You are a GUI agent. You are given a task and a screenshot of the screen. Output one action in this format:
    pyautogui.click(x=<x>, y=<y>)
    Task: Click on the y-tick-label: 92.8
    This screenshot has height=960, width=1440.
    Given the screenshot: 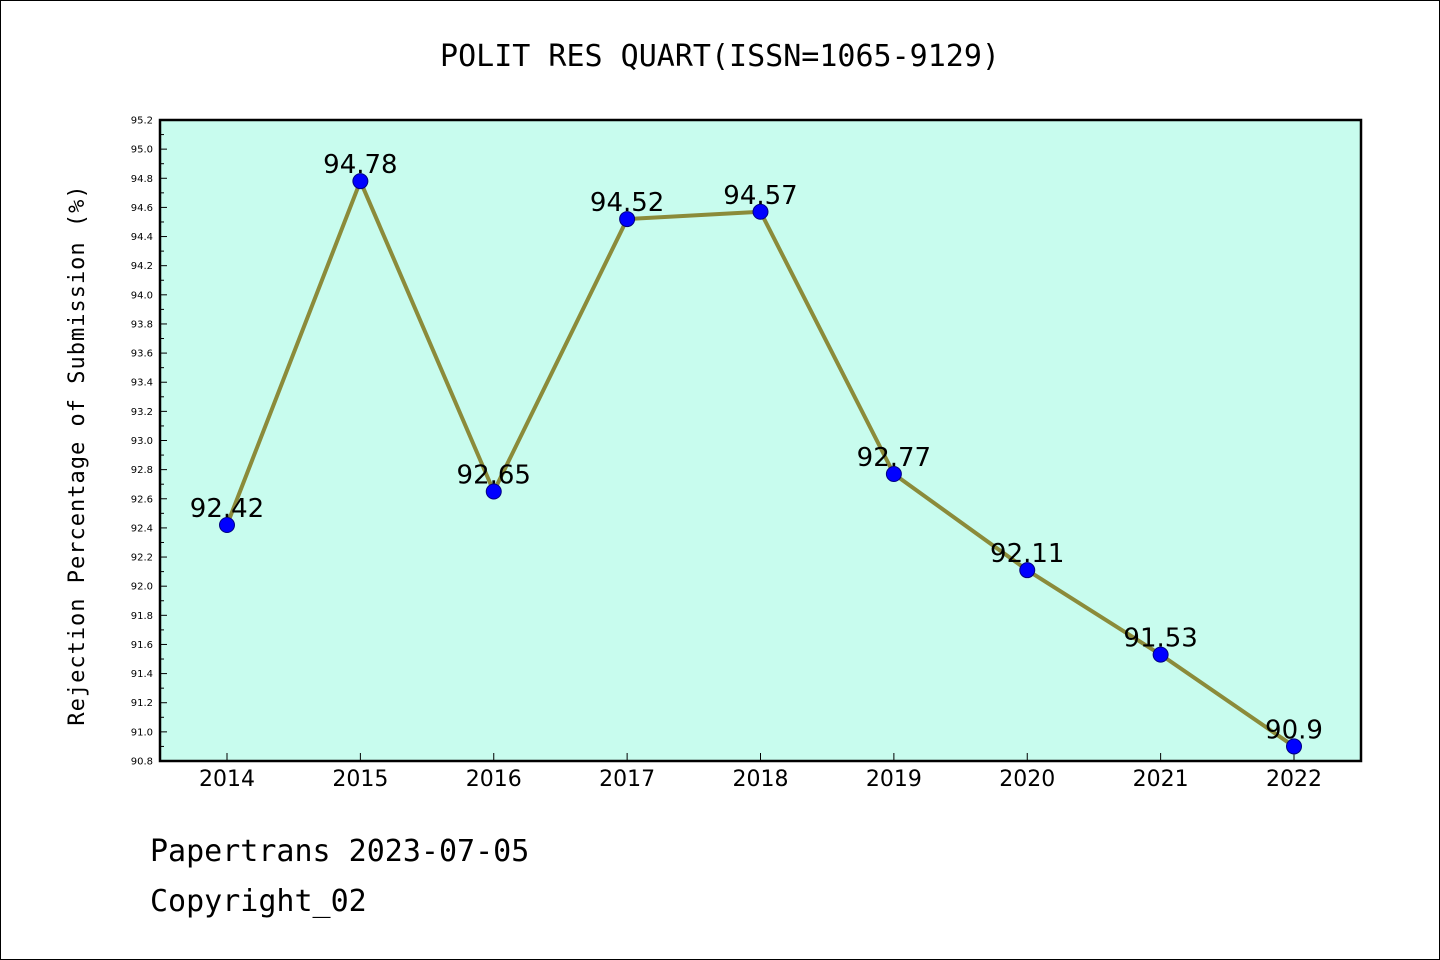 What is the action you would take?
    pyautogui.click(x=142, y=470)
    